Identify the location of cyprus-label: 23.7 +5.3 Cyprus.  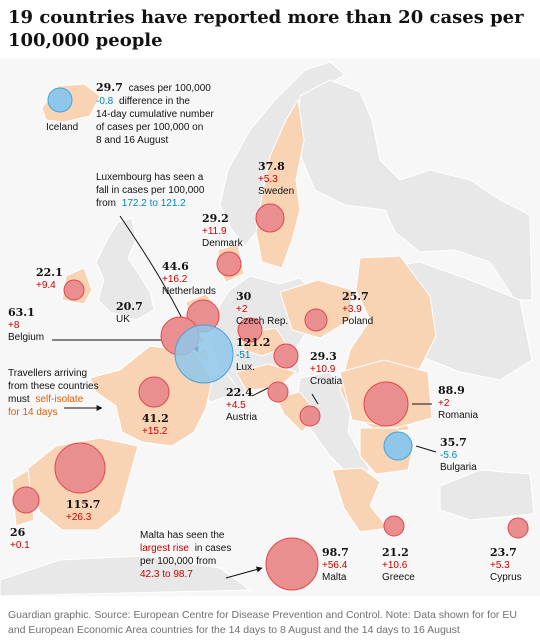
(506, 564).